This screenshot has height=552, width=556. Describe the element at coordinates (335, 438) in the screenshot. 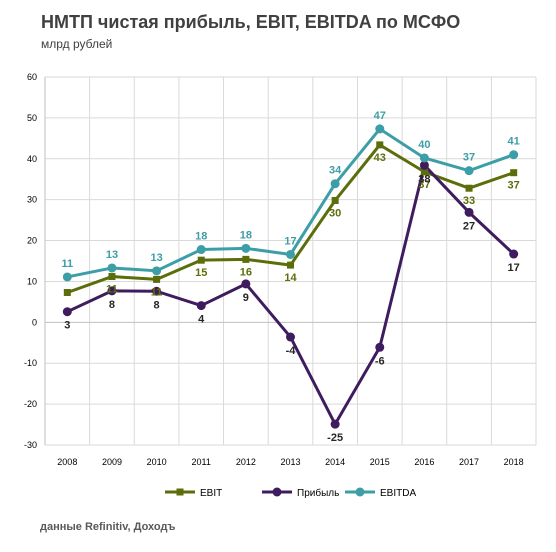

I see `profit-data-label: -25` at that location.